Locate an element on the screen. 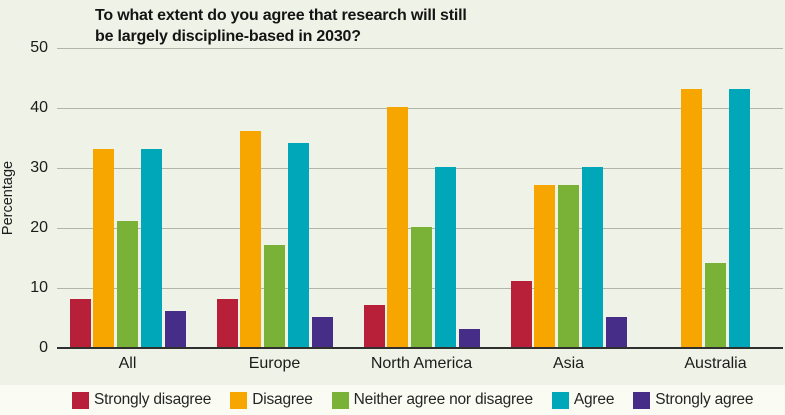 This screenshot has width=785, height=415. bar-North America-strongly-disagree is located at coordinates (374, 326).